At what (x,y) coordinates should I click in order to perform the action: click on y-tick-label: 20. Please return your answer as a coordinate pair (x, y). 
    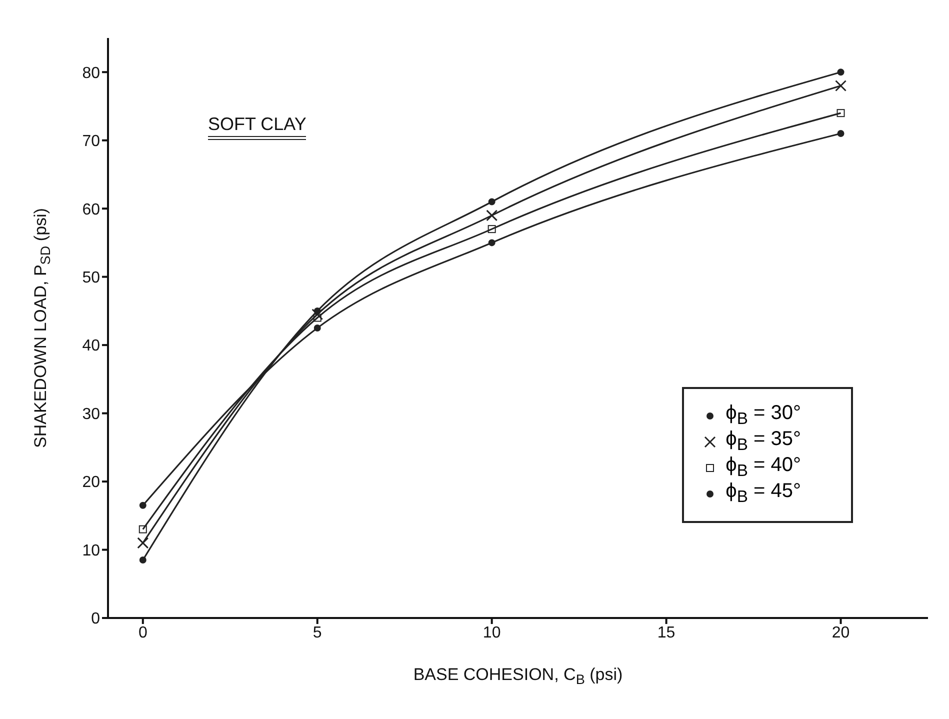
    Looking at the image, I should click on (91, 483).